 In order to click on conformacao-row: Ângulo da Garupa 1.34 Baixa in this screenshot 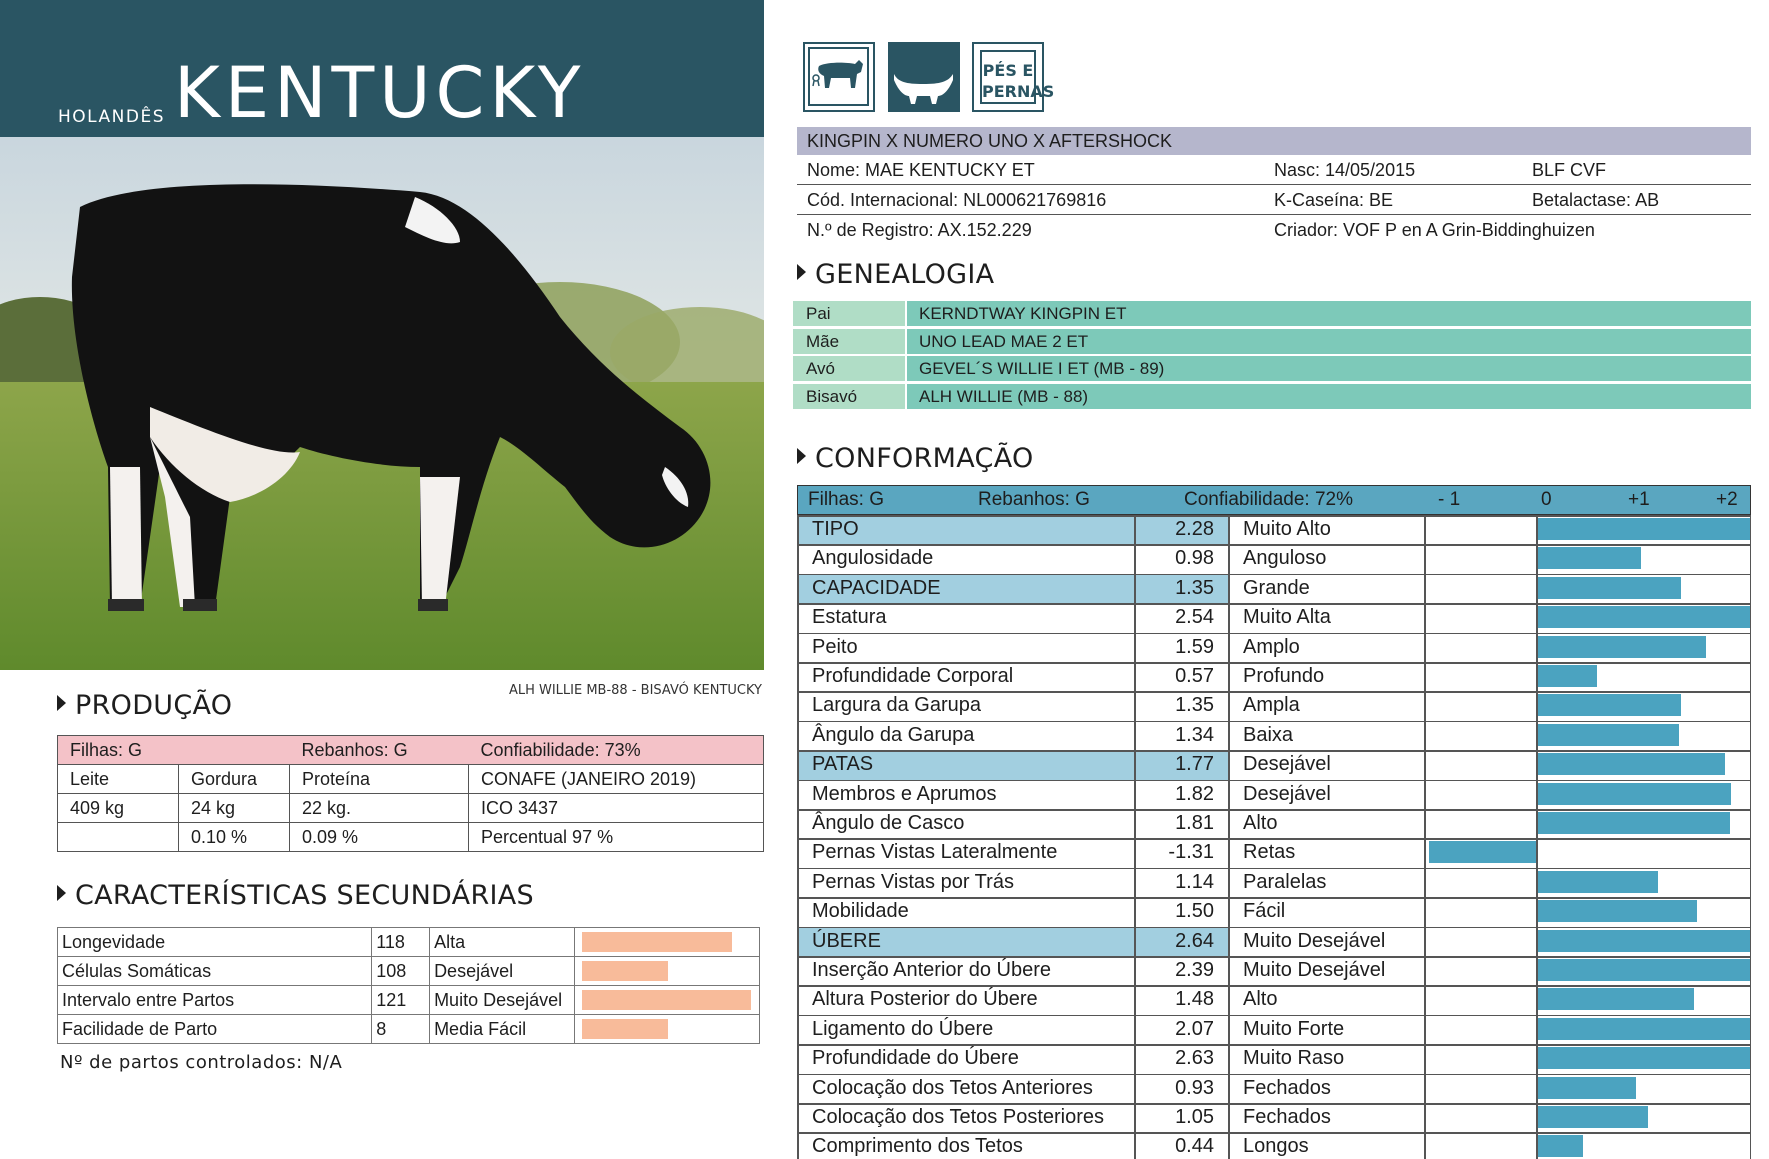, I will do `click(1274, 735)`.